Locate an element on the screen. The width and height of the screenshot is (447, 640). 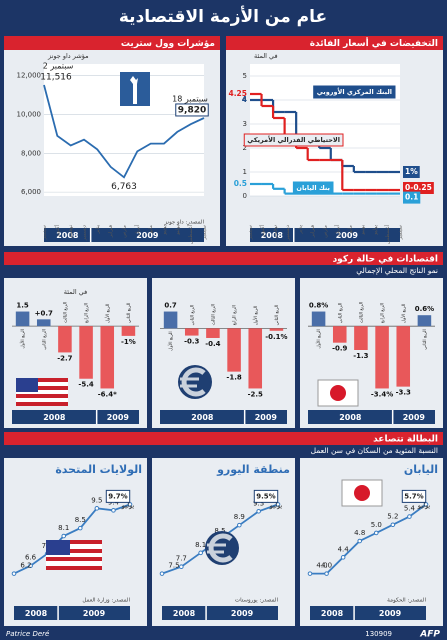
x-tick-label: سبتمبر is located at coordinates (205, 232).